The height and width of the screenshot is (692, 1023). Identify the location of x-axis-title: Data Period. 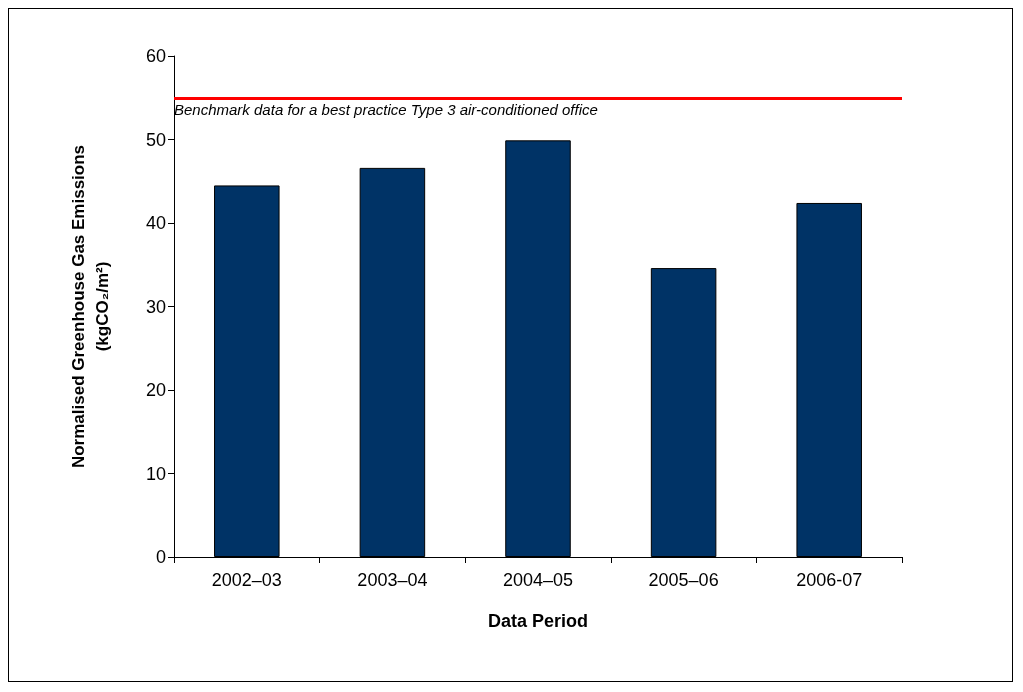
(538, 621).